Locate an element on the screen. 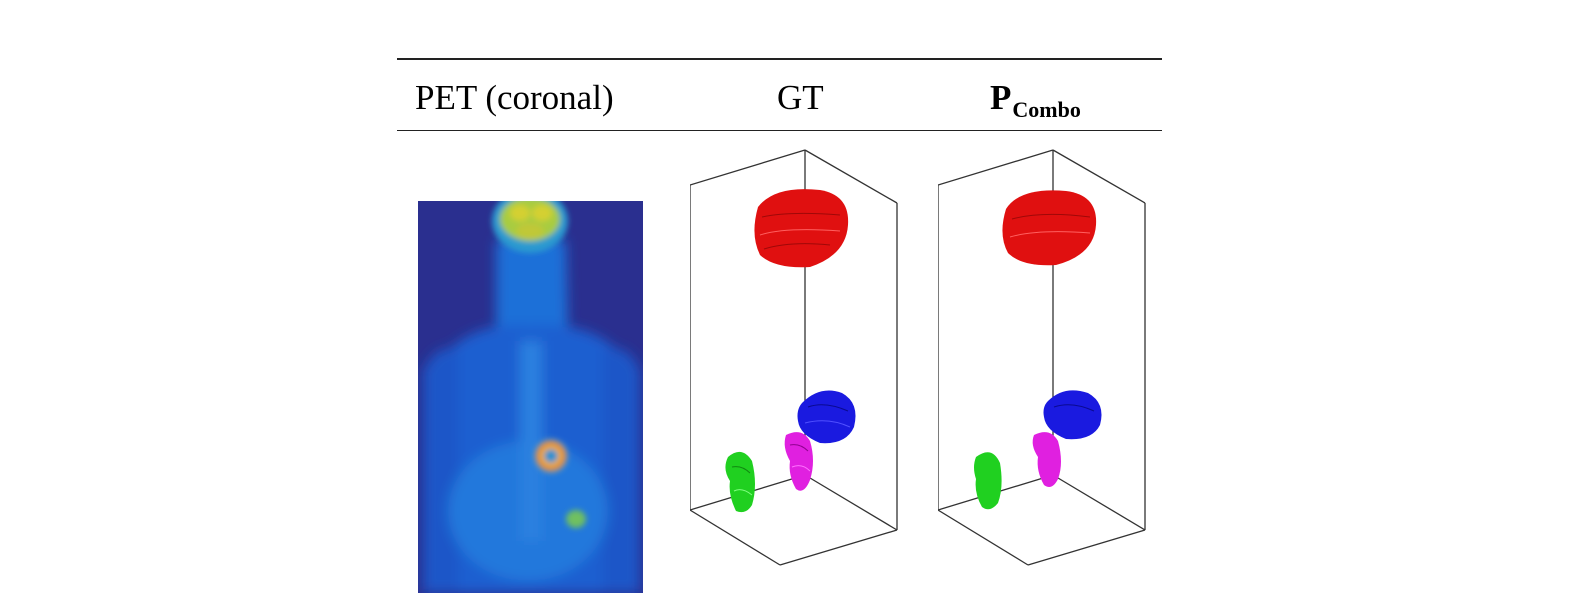 This screenshot has width=1591, height=600. pet-coronal-image is located at coordinates (530, 397).